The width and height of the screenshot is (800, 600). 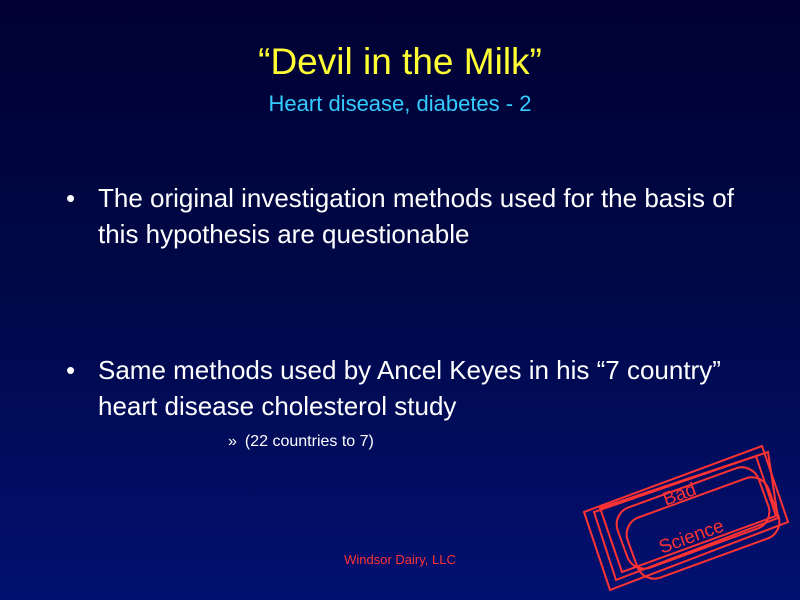 I want to click on sub-bullet-text: (22 countries to 7), so click(x=309, y=441).